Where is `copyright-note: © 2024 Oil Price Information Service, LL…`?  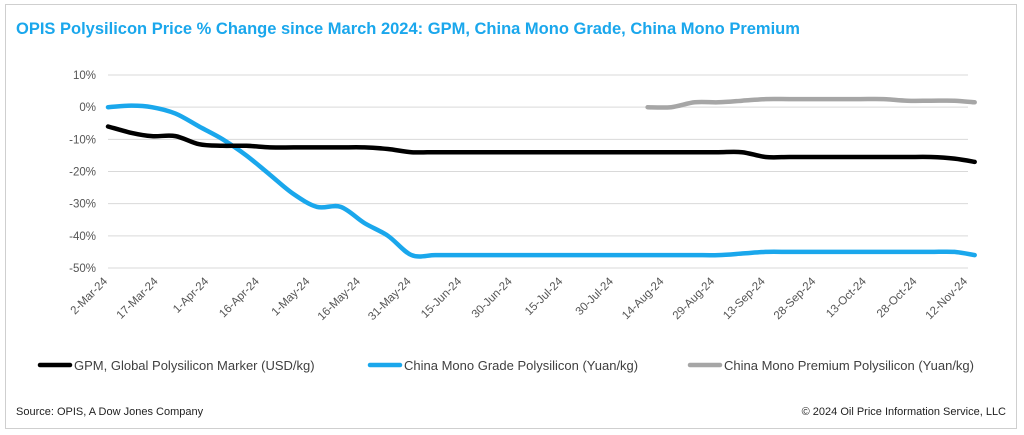
copyright-note: © 2024 Oil Price Information Service, LL… is located at coordinates (903, 412).